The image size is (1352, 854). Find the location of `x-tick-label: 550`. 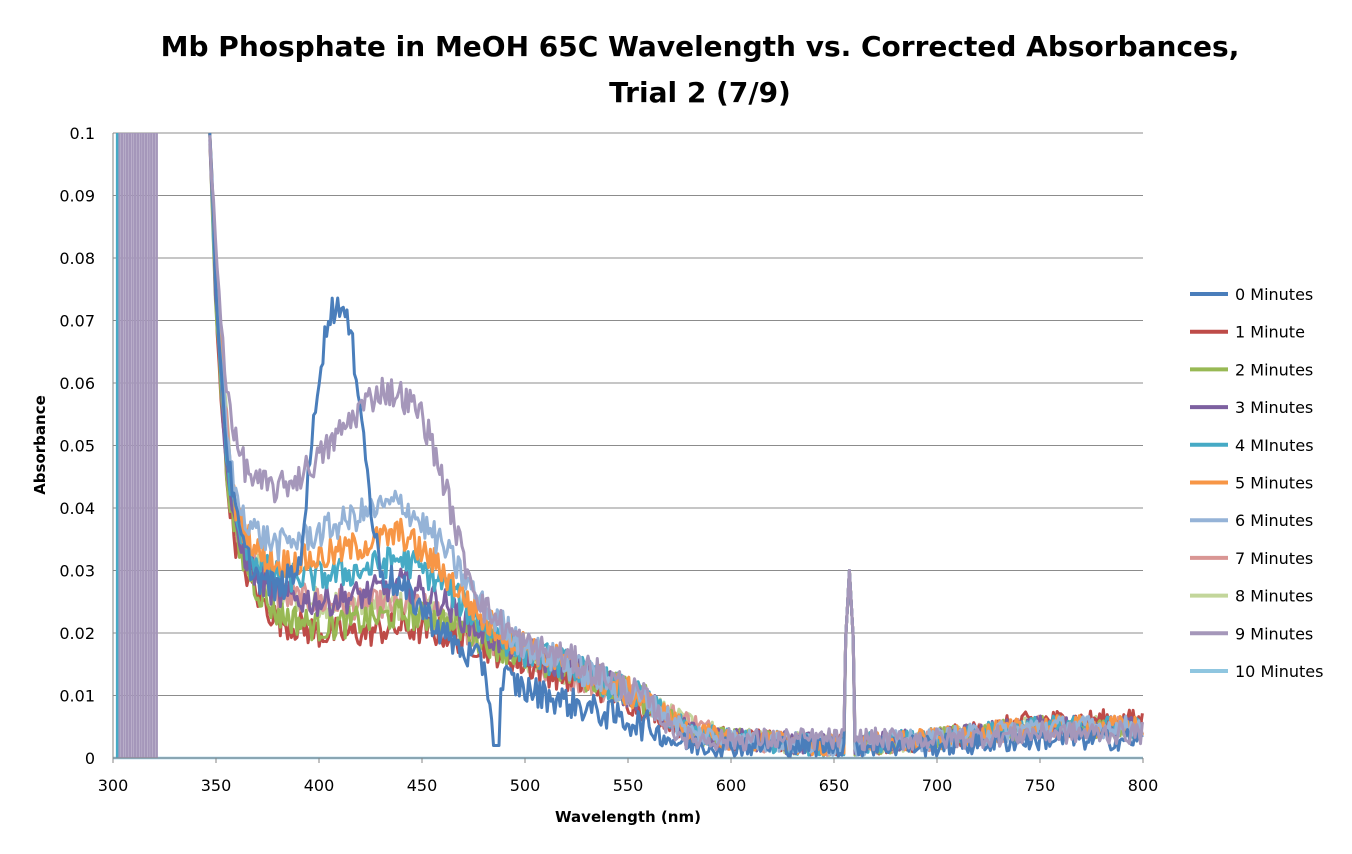

x-tick-label: 550 is located at coordinates (628, 785).